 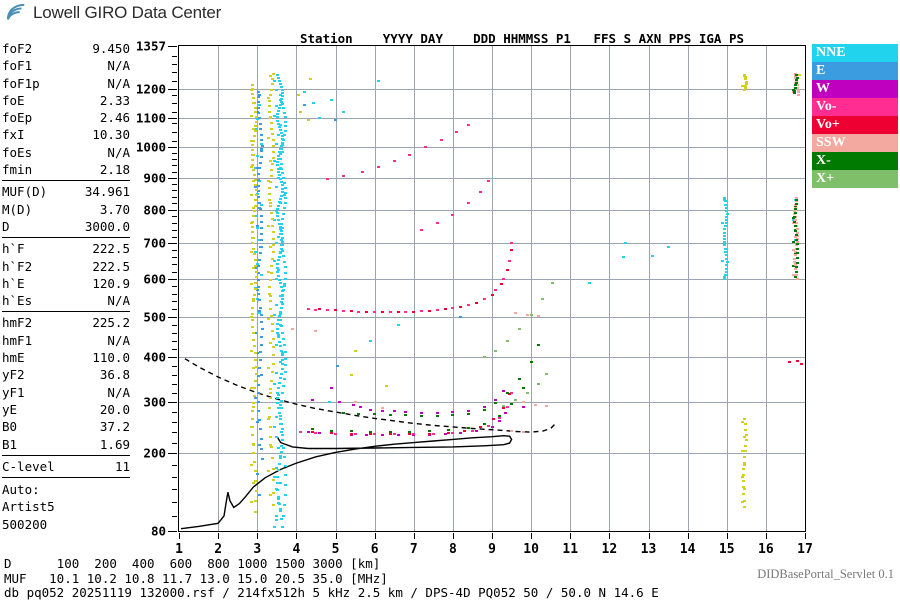 I want to click on param-row-hes: h`Es N/A, so click(x=66, y=300).